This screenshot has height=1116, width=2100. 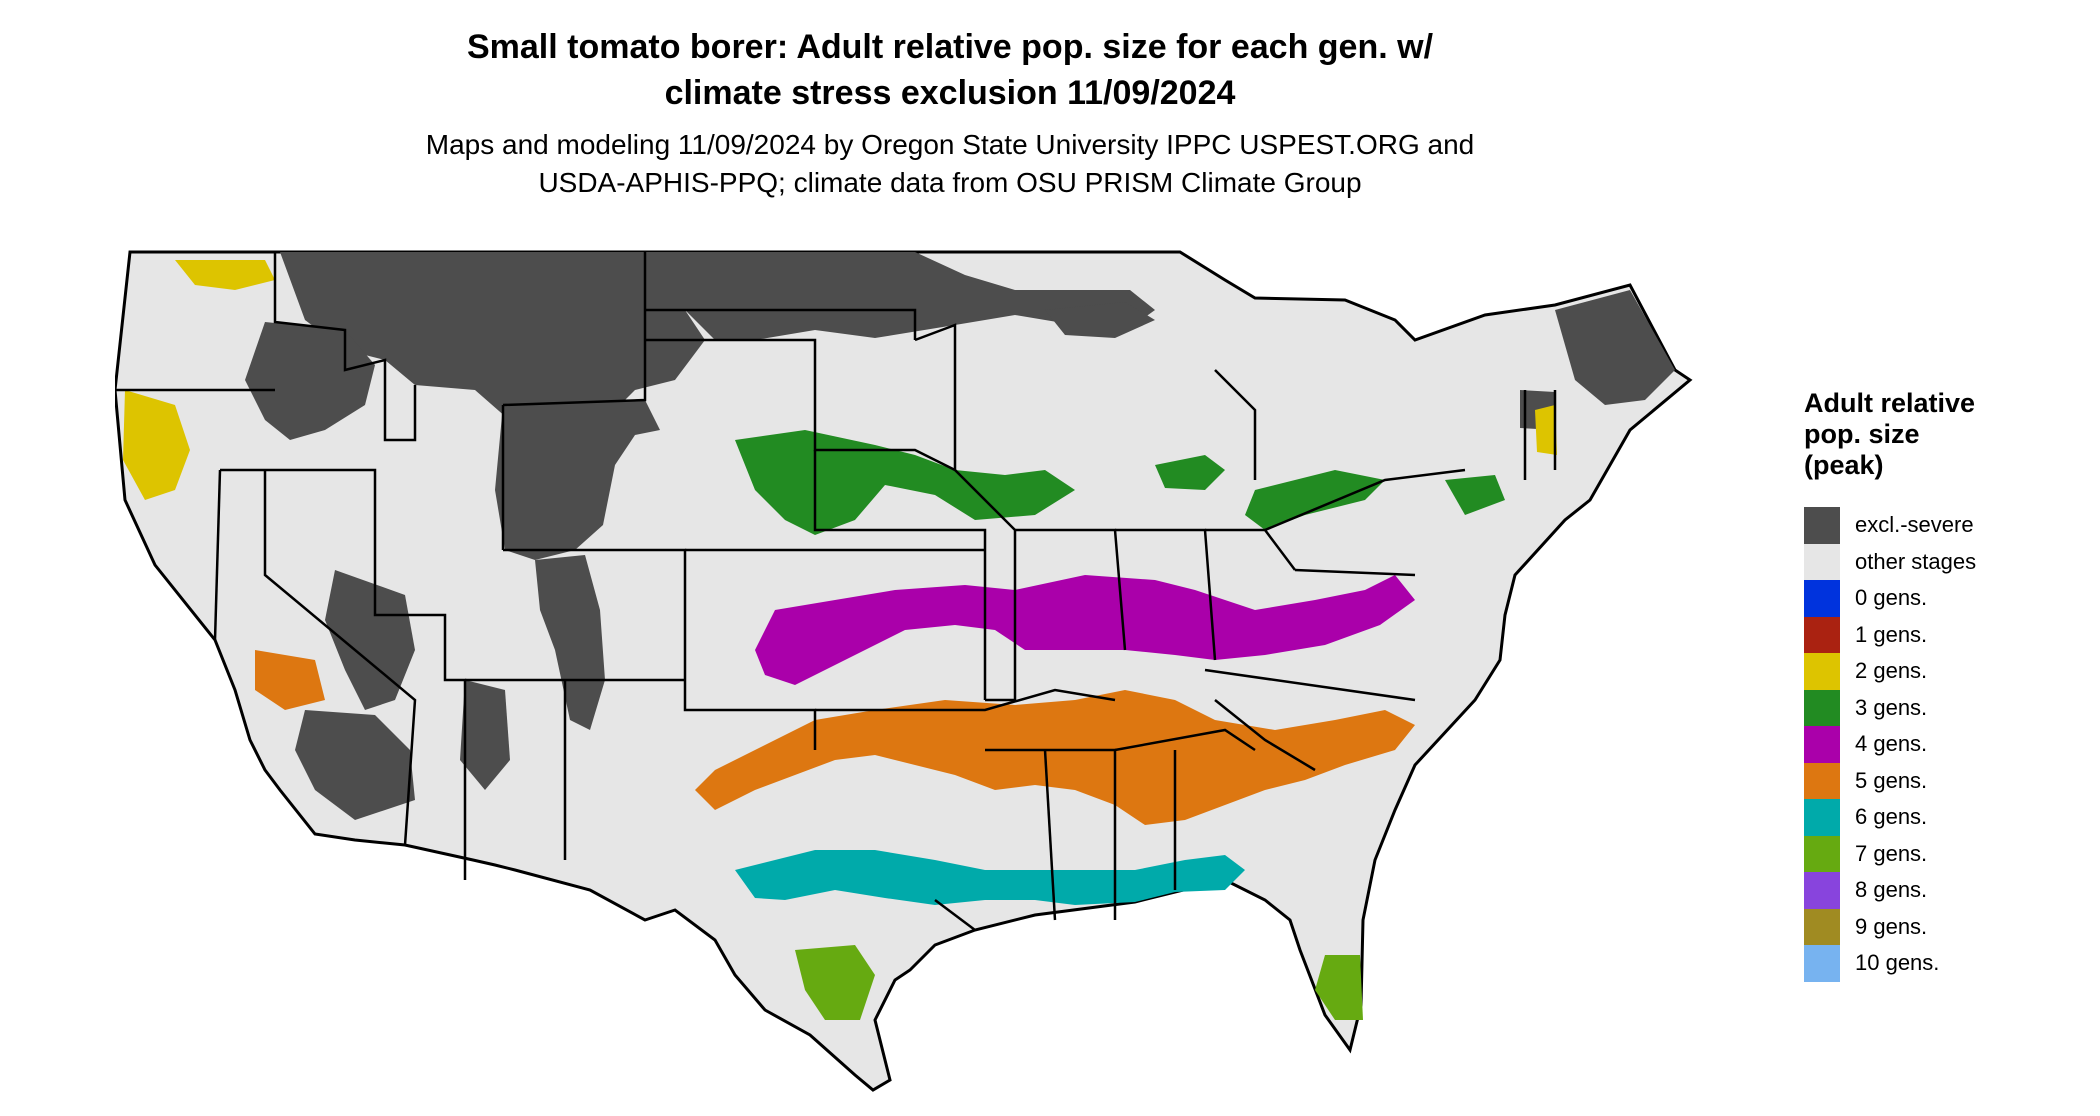 What do you see at coordinates (1939, 434) in the screenshot?
I see `legend-title: Adult relative pop. size (peak)` at bounding box center [1939, 434].